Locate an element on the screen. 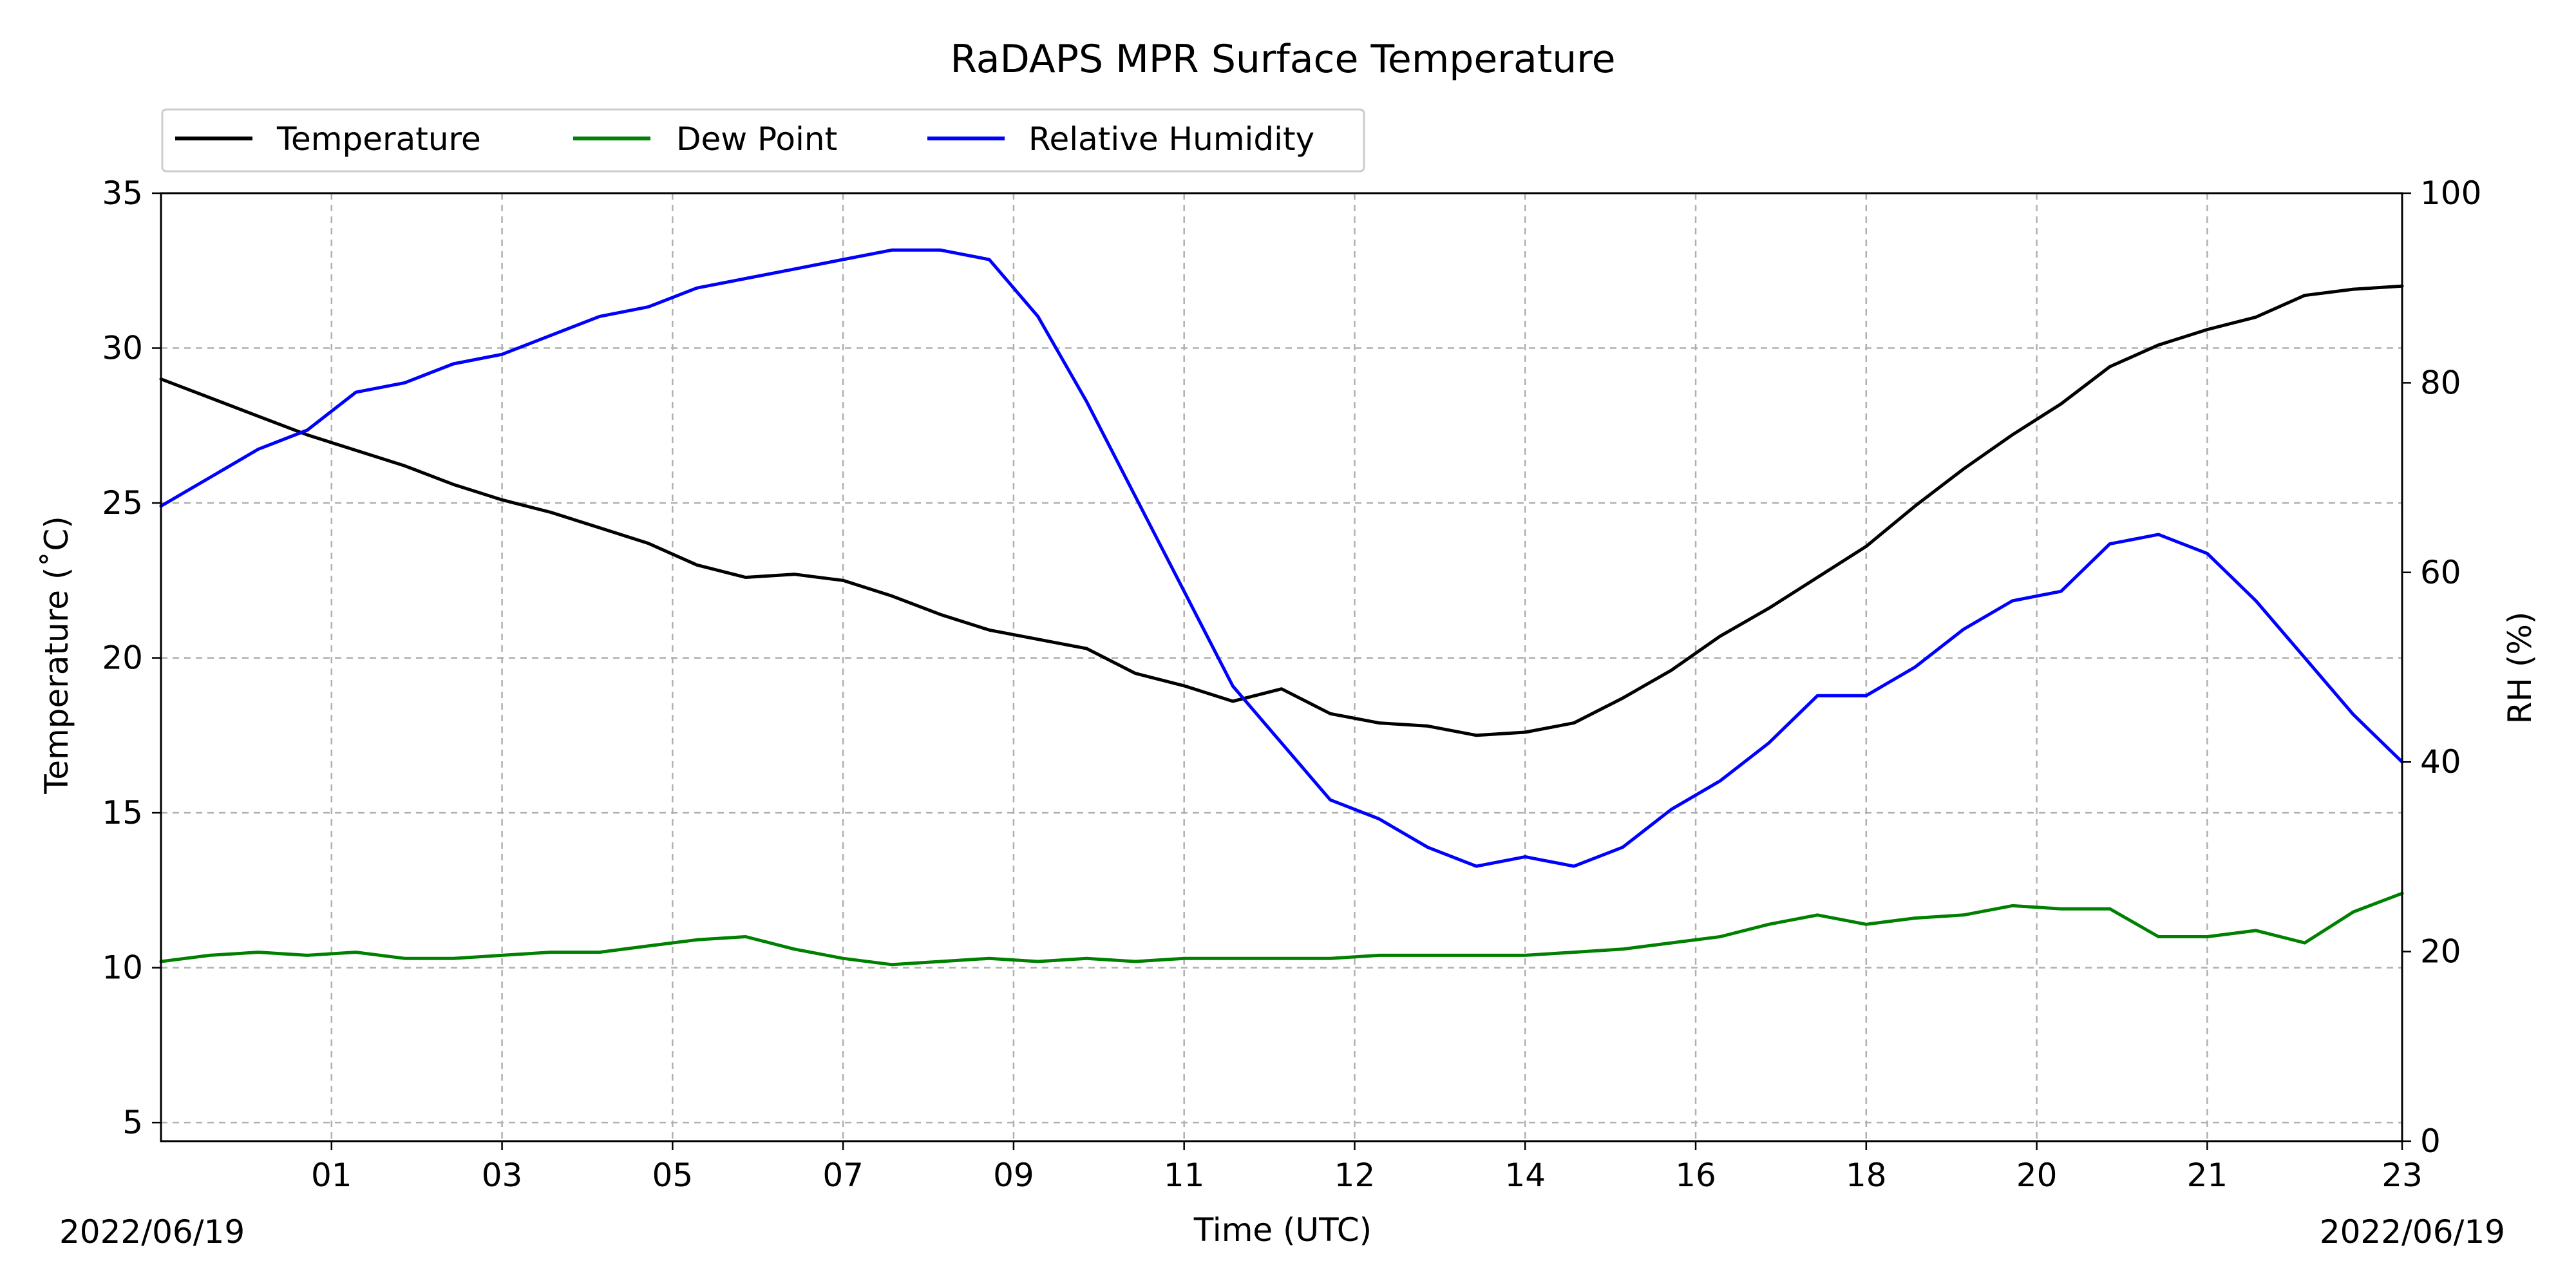 The width and height of the screenshot is (2576, 1288). y-tick-label: 25 is located at coordinates (123, 503).